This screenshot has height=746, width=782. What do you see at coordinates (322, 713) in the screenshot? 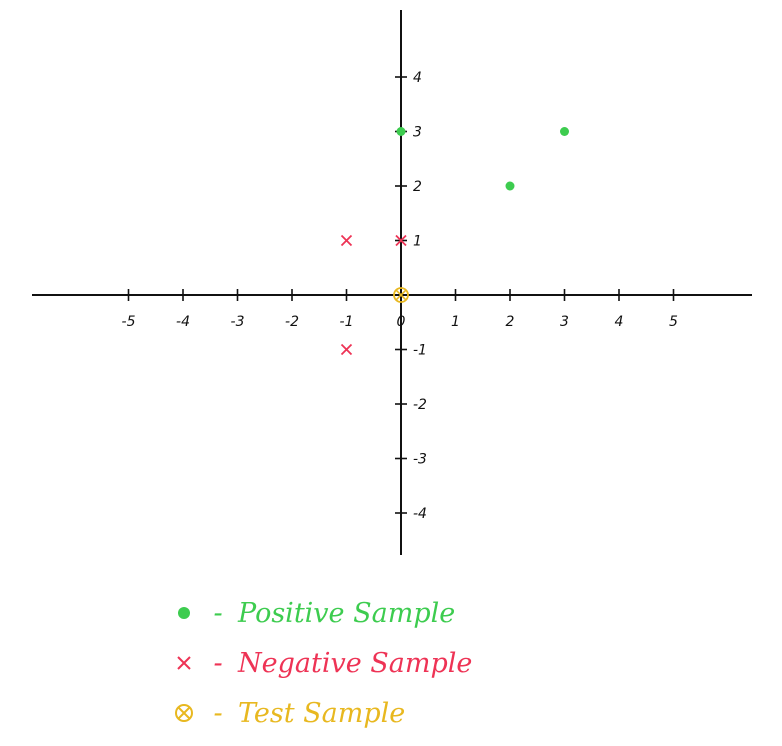
I see `legend-label-test: Test Sample` at bounding box center [322, 713].